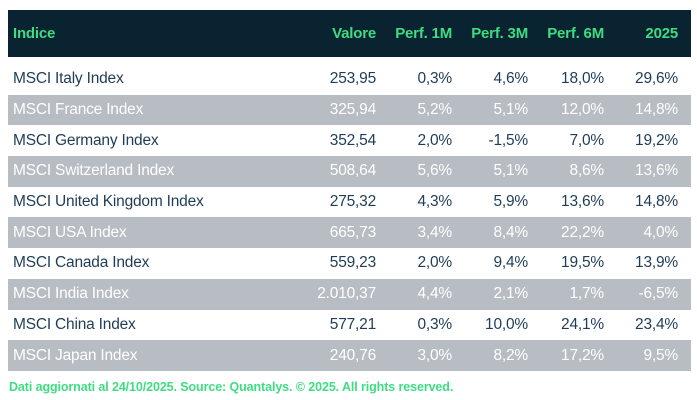  Describe the element at coordinates (586, 171) in the screenshot. I see `value-cell: 8,6%` at that location.